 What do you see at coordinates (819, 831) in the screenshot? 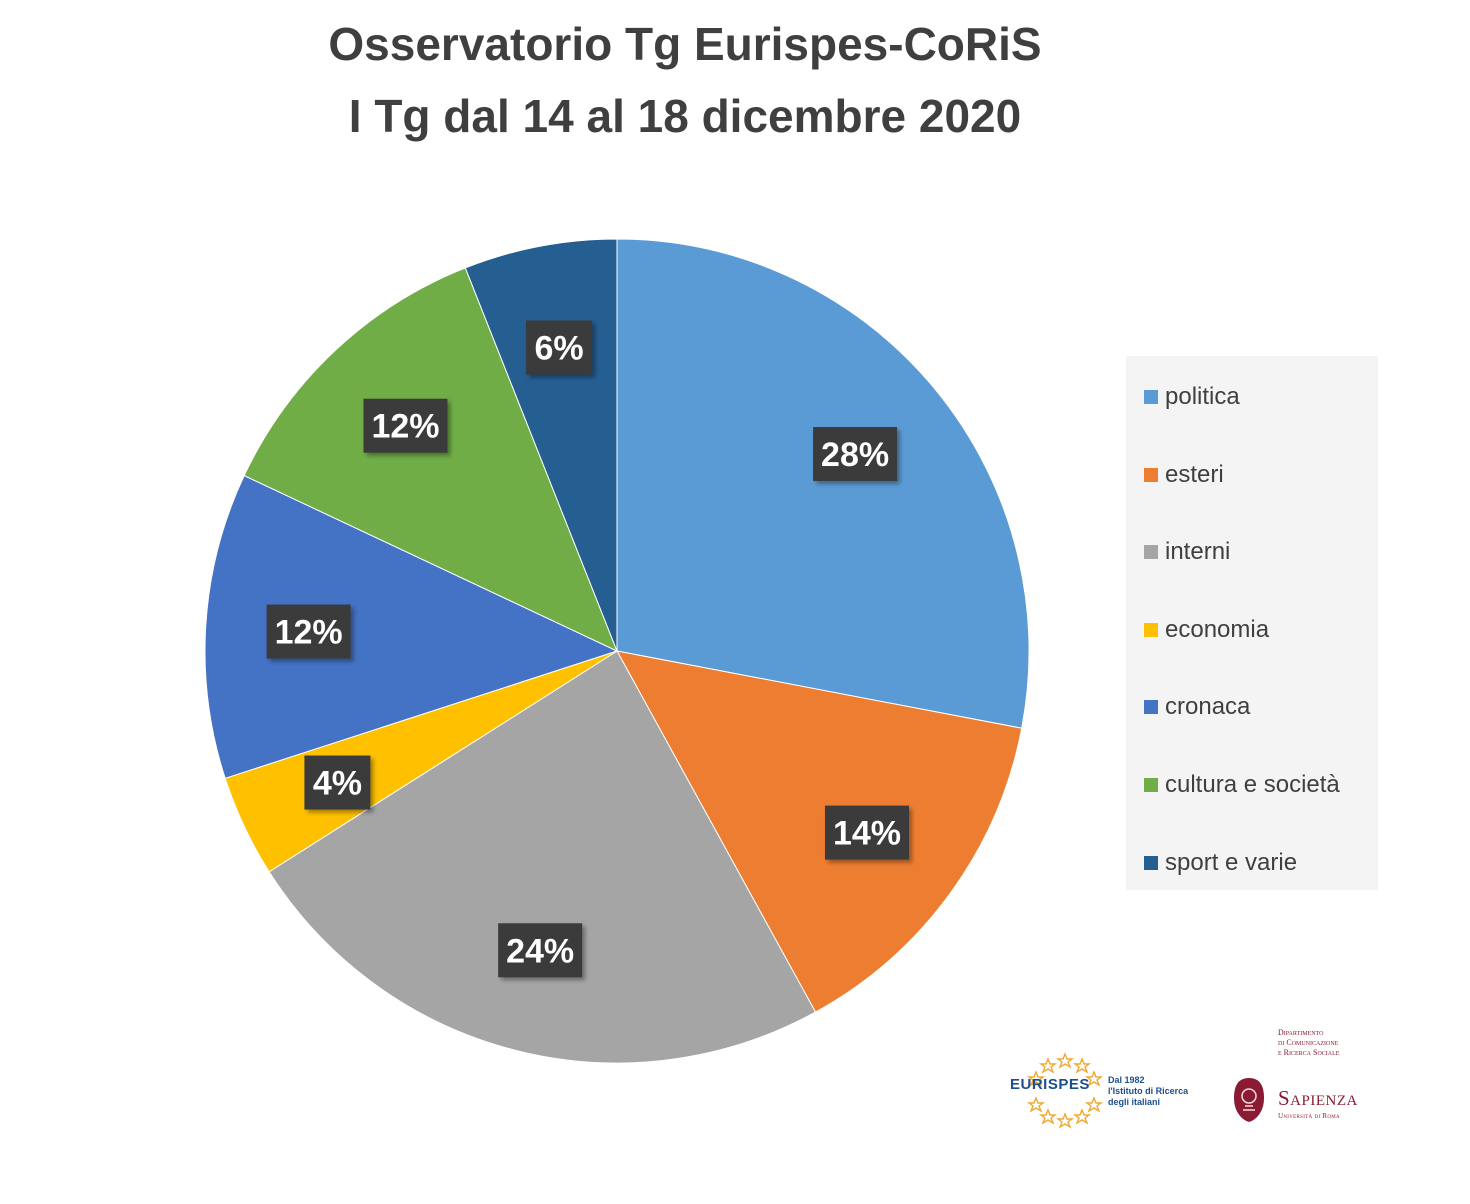
I see `pie-slice-esteri` at bounding box center [819, 831].